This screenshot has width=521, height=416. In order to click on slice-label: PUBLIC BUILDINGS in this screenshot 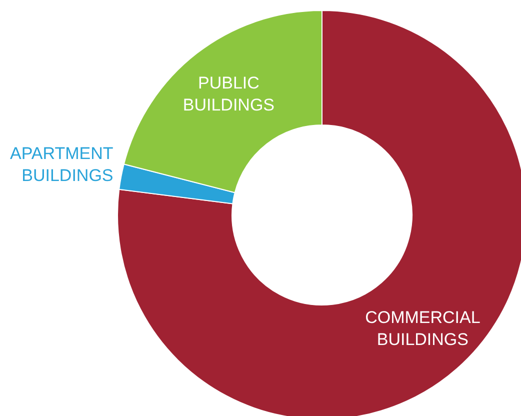, I will do `click(228, 93)`.